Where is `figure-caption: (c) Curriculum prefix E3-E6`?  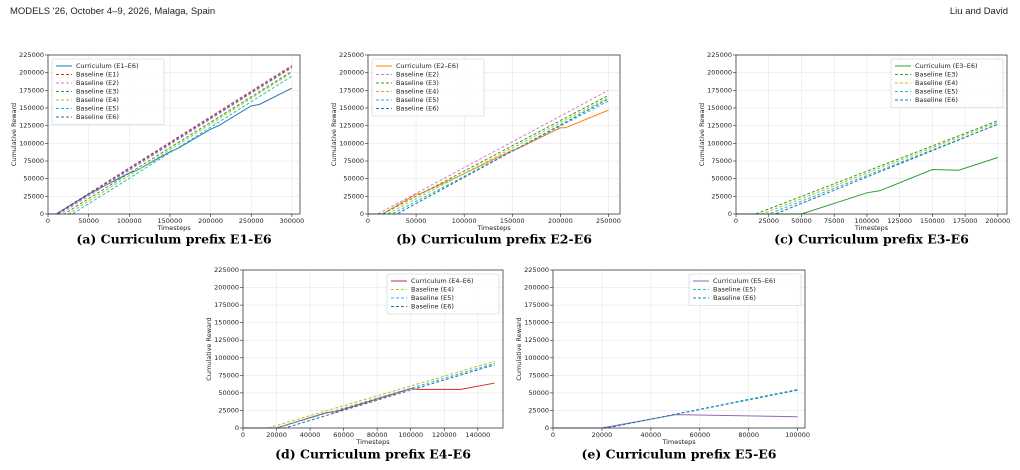 figure-caption: (c) Curriculum prefix E3-E6 is located at coordinates (871, 239).